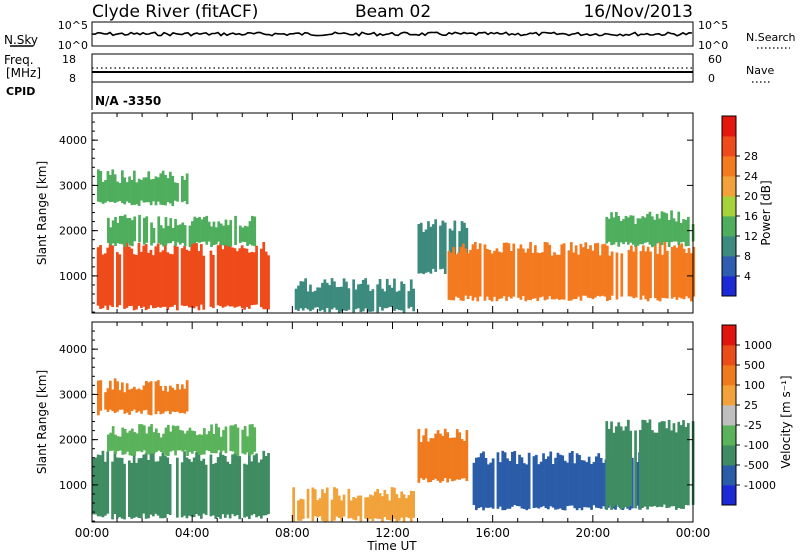 This screenshot has height=554, width=800. I want to click on nsky-label: N.Sky, so click(21, 40).